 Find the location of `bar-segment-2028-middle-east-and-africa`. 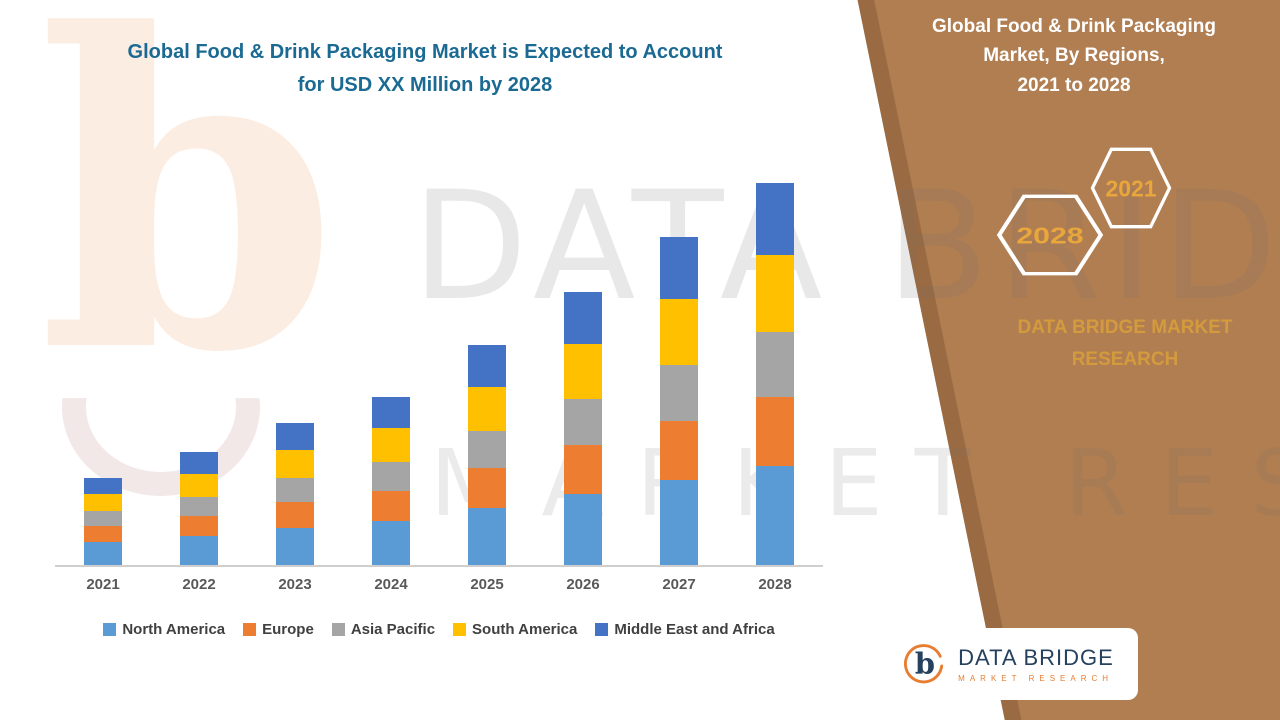

bar-segment-2028-middle-east-and-africa is located at coordinates (775, 219).